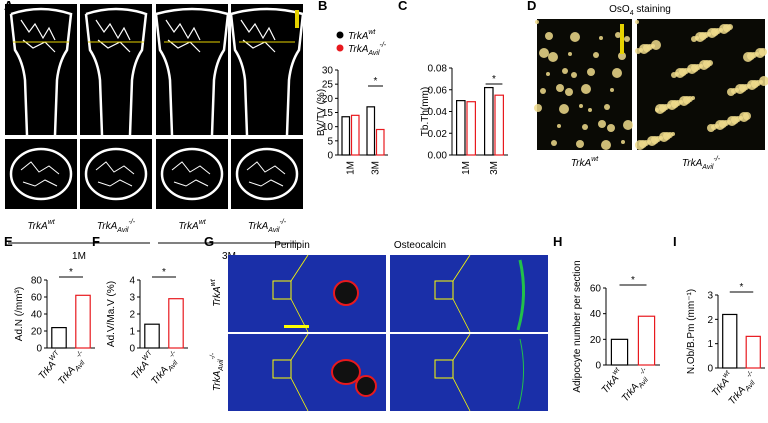  I want to click on genotype-label: TrkAwt, so click(216, 292).